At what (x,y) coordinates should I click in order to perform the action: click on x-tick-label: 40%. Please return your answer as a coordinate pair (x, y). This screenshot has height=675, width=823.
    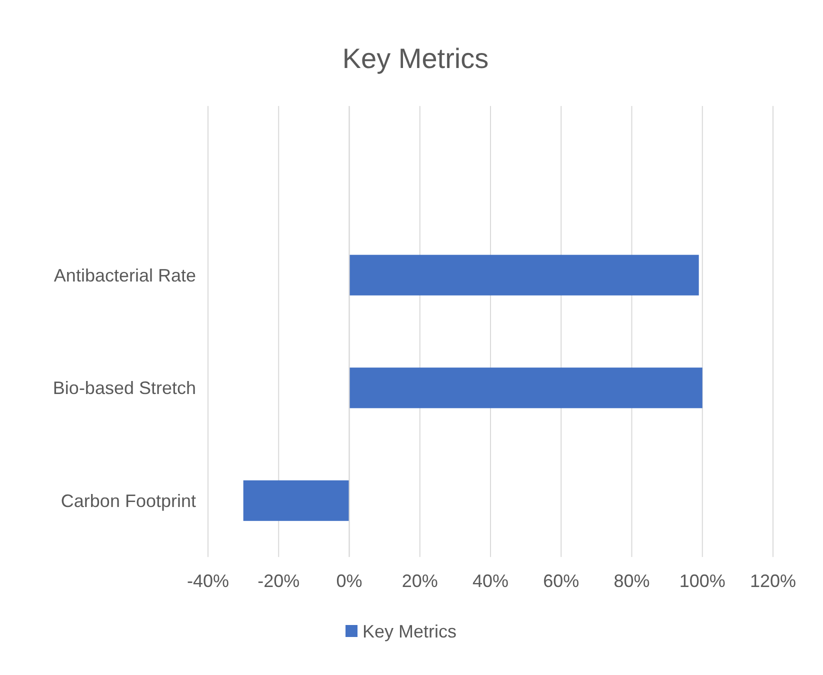
    Looking at the image, I should click on (490, 581).